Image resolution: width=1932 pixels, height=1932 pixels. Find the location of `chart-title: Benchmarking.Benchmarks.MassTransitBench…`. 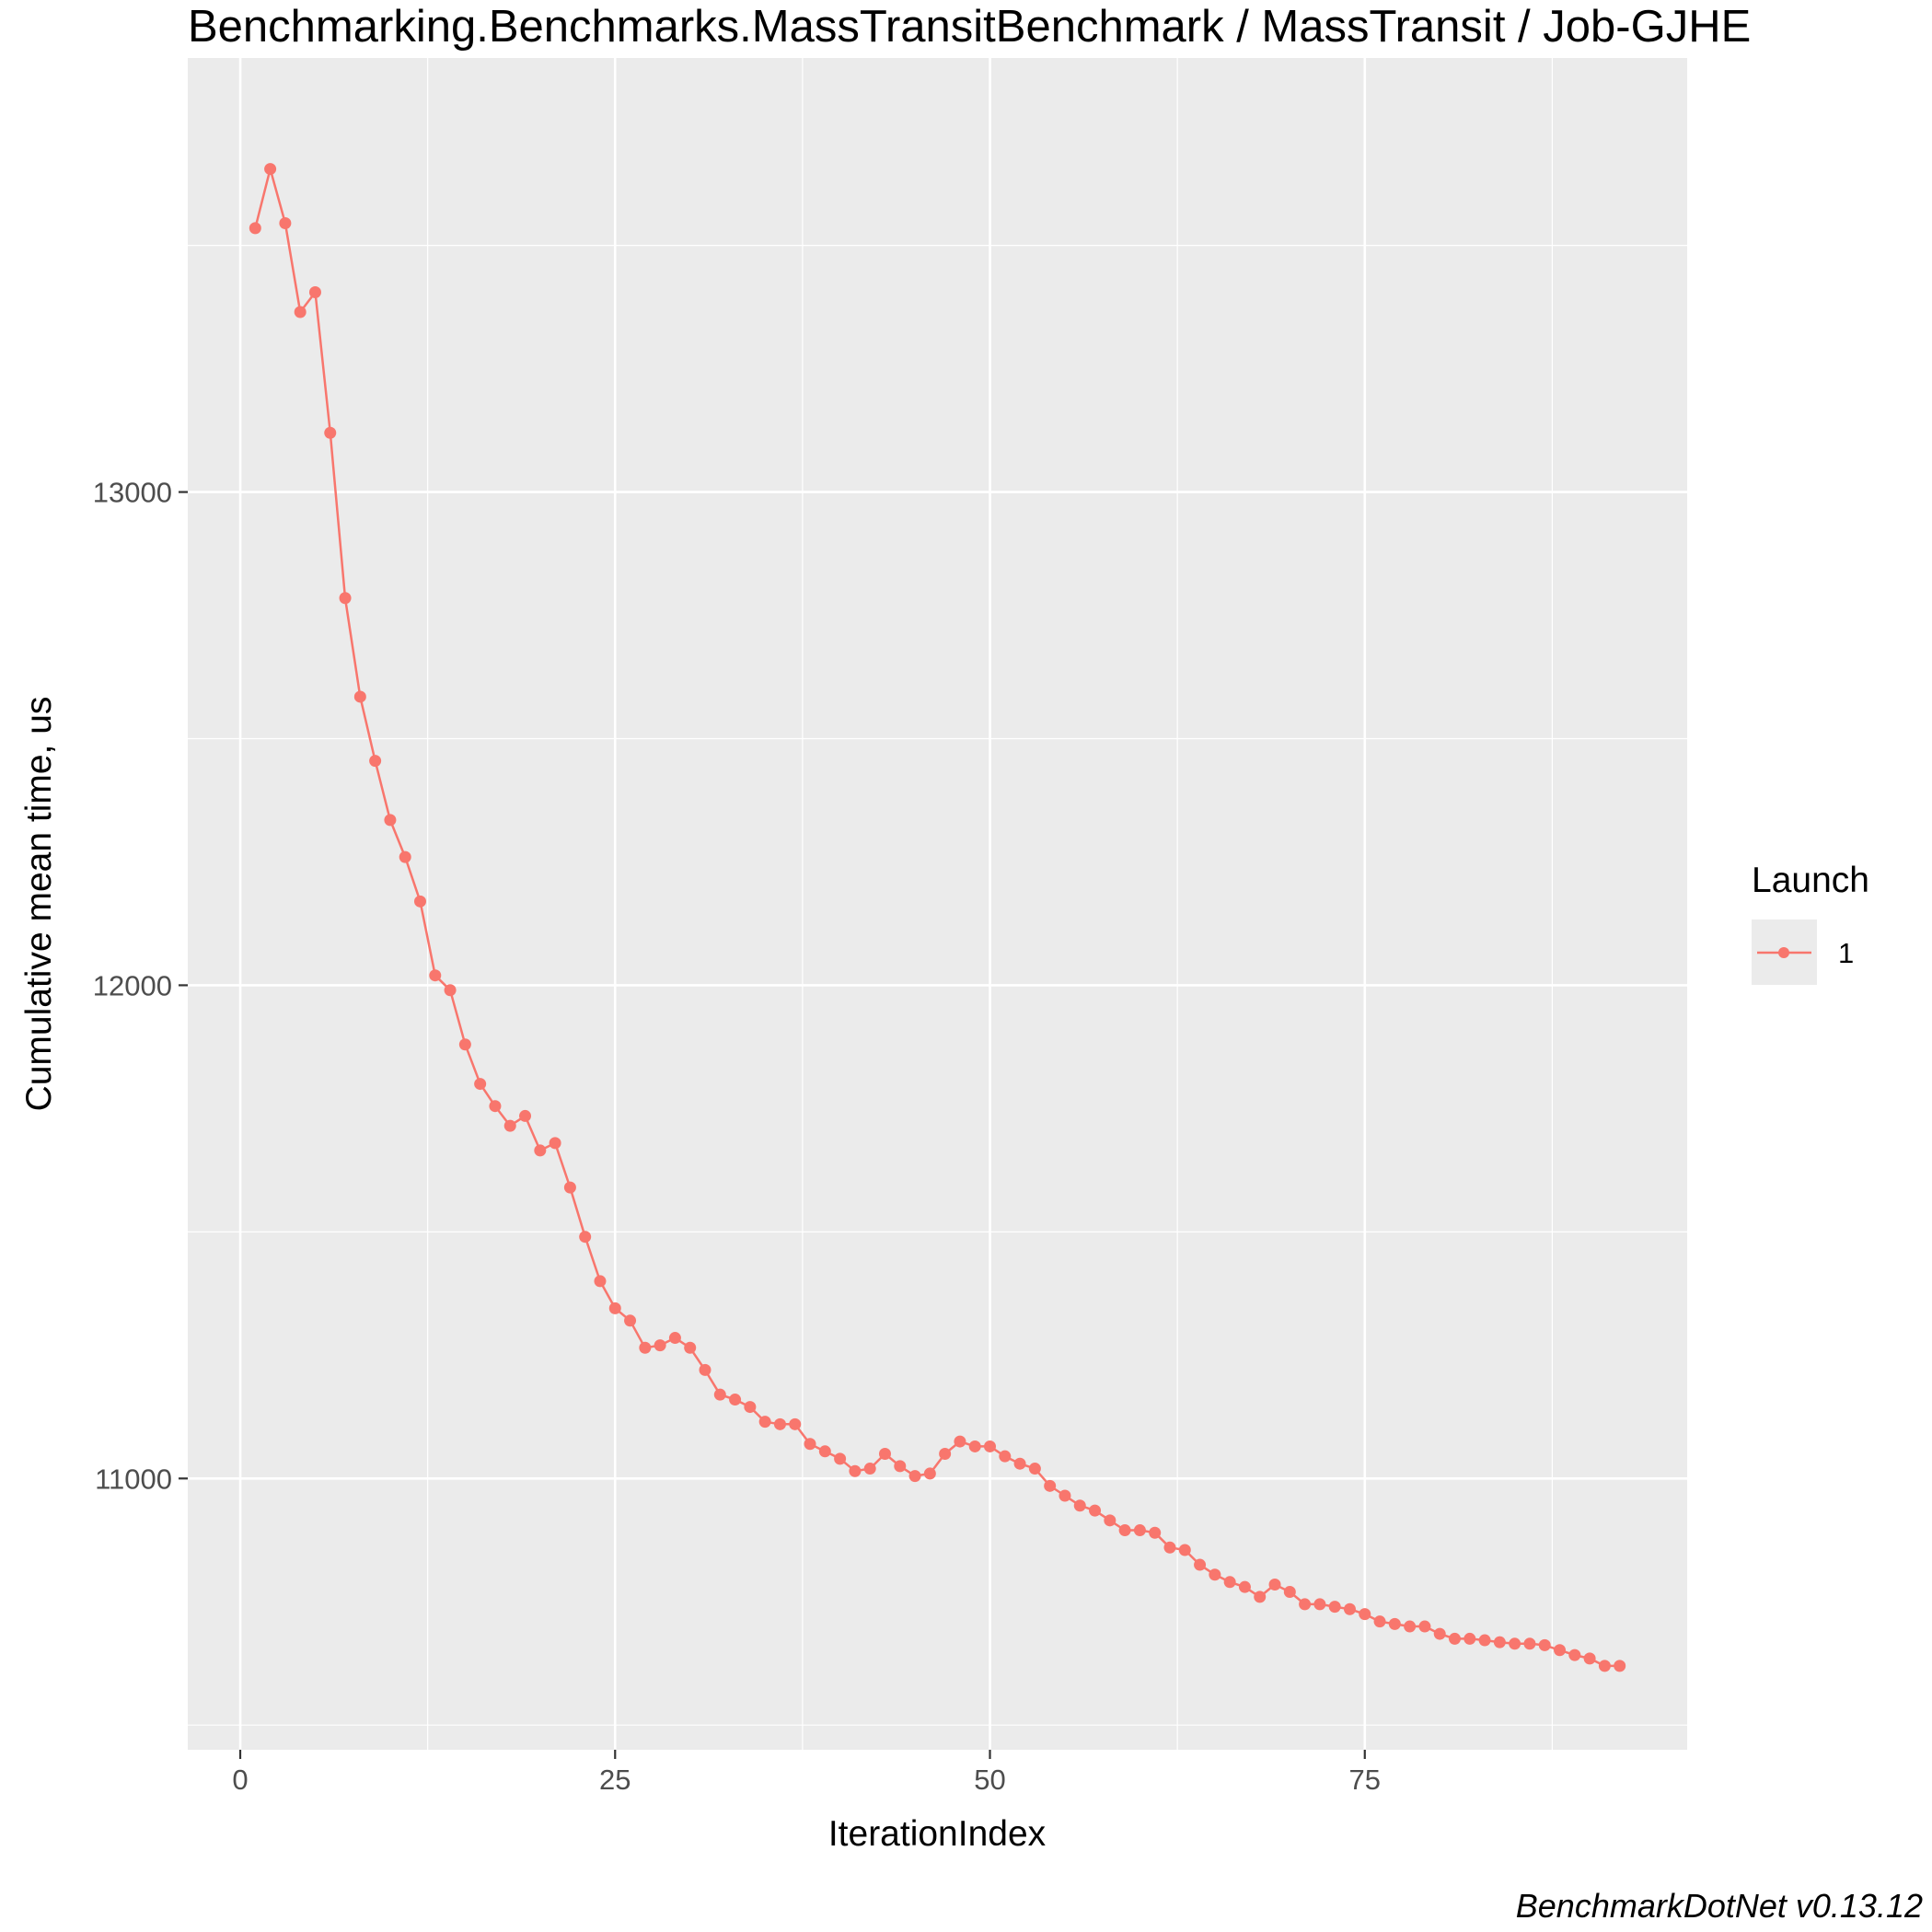

chart-title: Benchmarking.Benchmarks.MassTransitBench… is located at coordinates (970, 27).